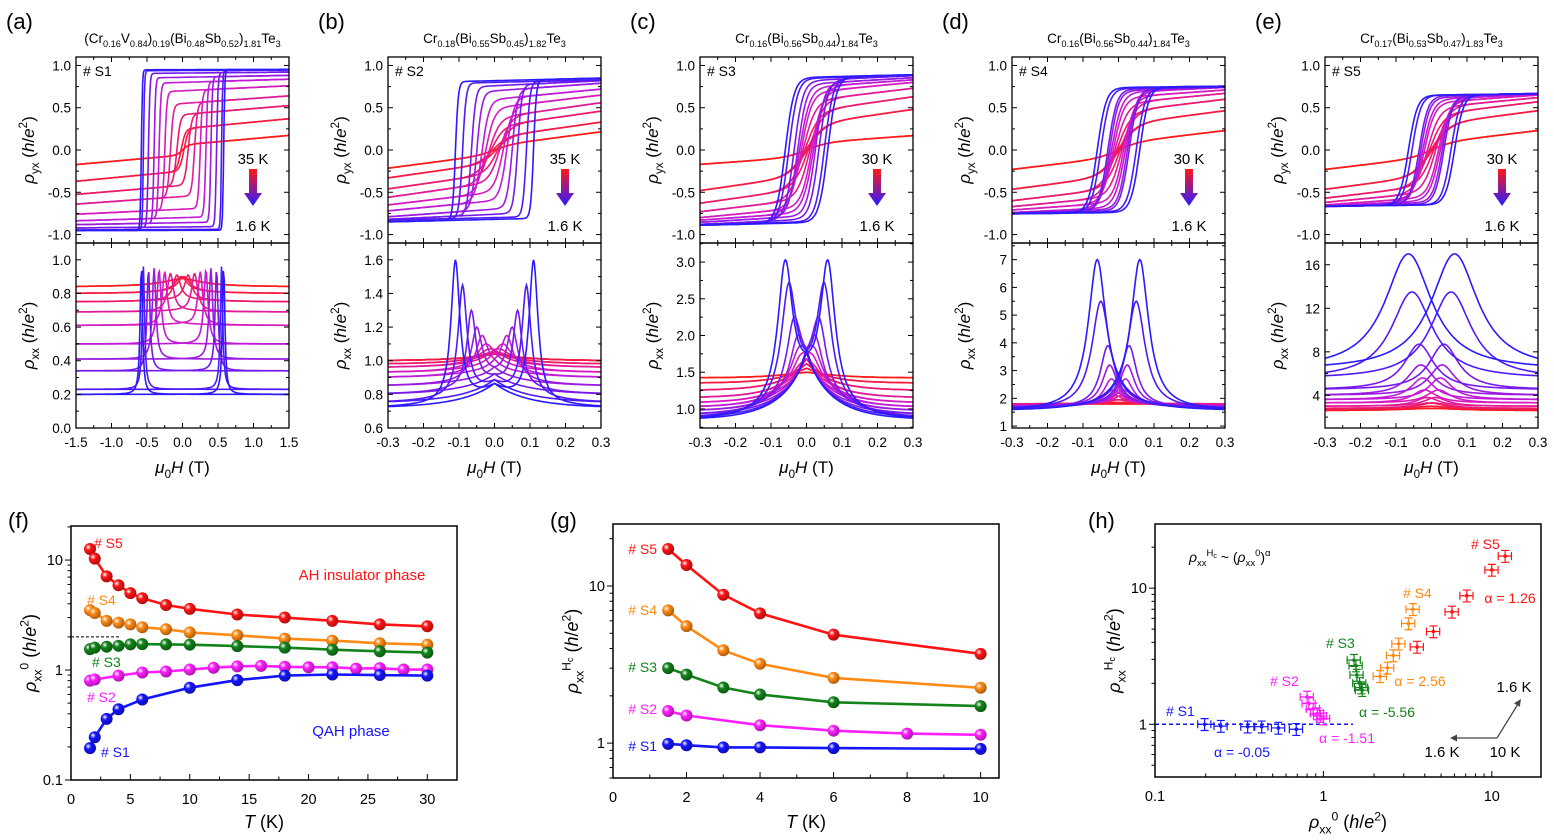 This screenshot has width=1554, height=840. I want to click on temperature-arrow-icon, so click(1502, 187).